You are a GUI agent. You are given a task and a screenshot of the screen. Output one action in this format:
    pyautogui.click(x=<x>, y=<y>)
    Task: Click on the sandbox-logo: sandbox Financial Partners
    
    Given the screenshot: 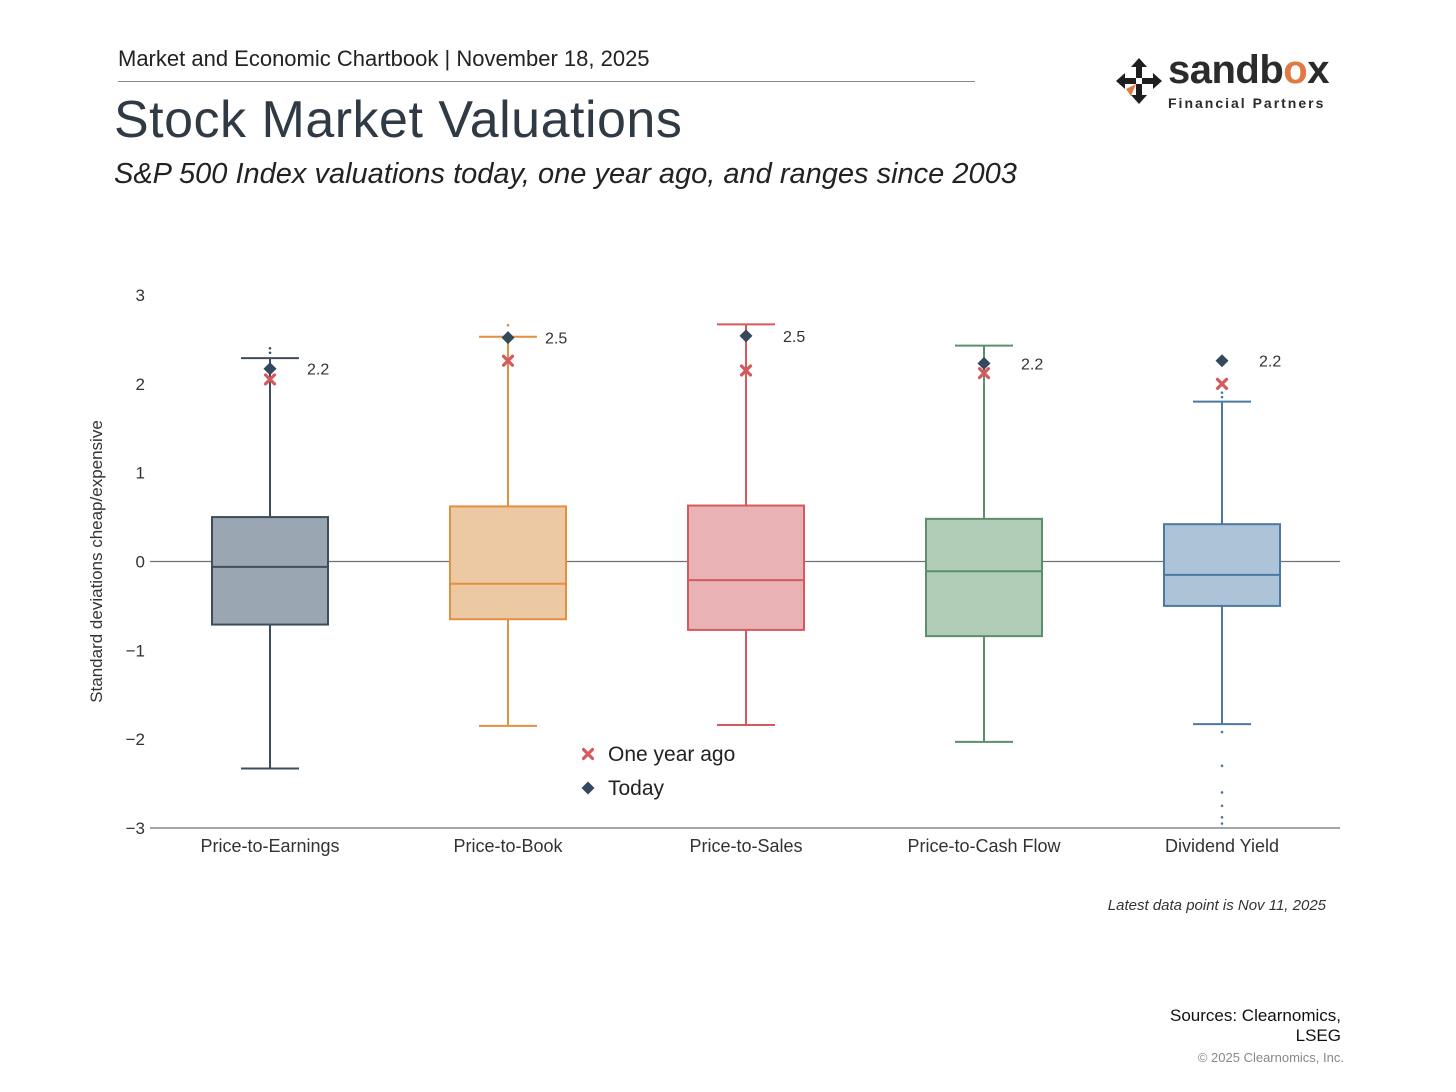 What is the action you would take?
    pyautogui.click(x=1229, y=81)
    